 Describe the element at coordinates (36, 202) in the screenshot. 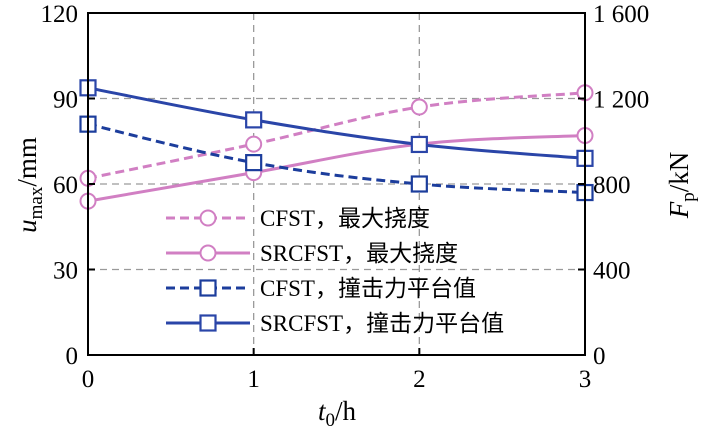

I see `left-axis-title-sub: max` at that location.